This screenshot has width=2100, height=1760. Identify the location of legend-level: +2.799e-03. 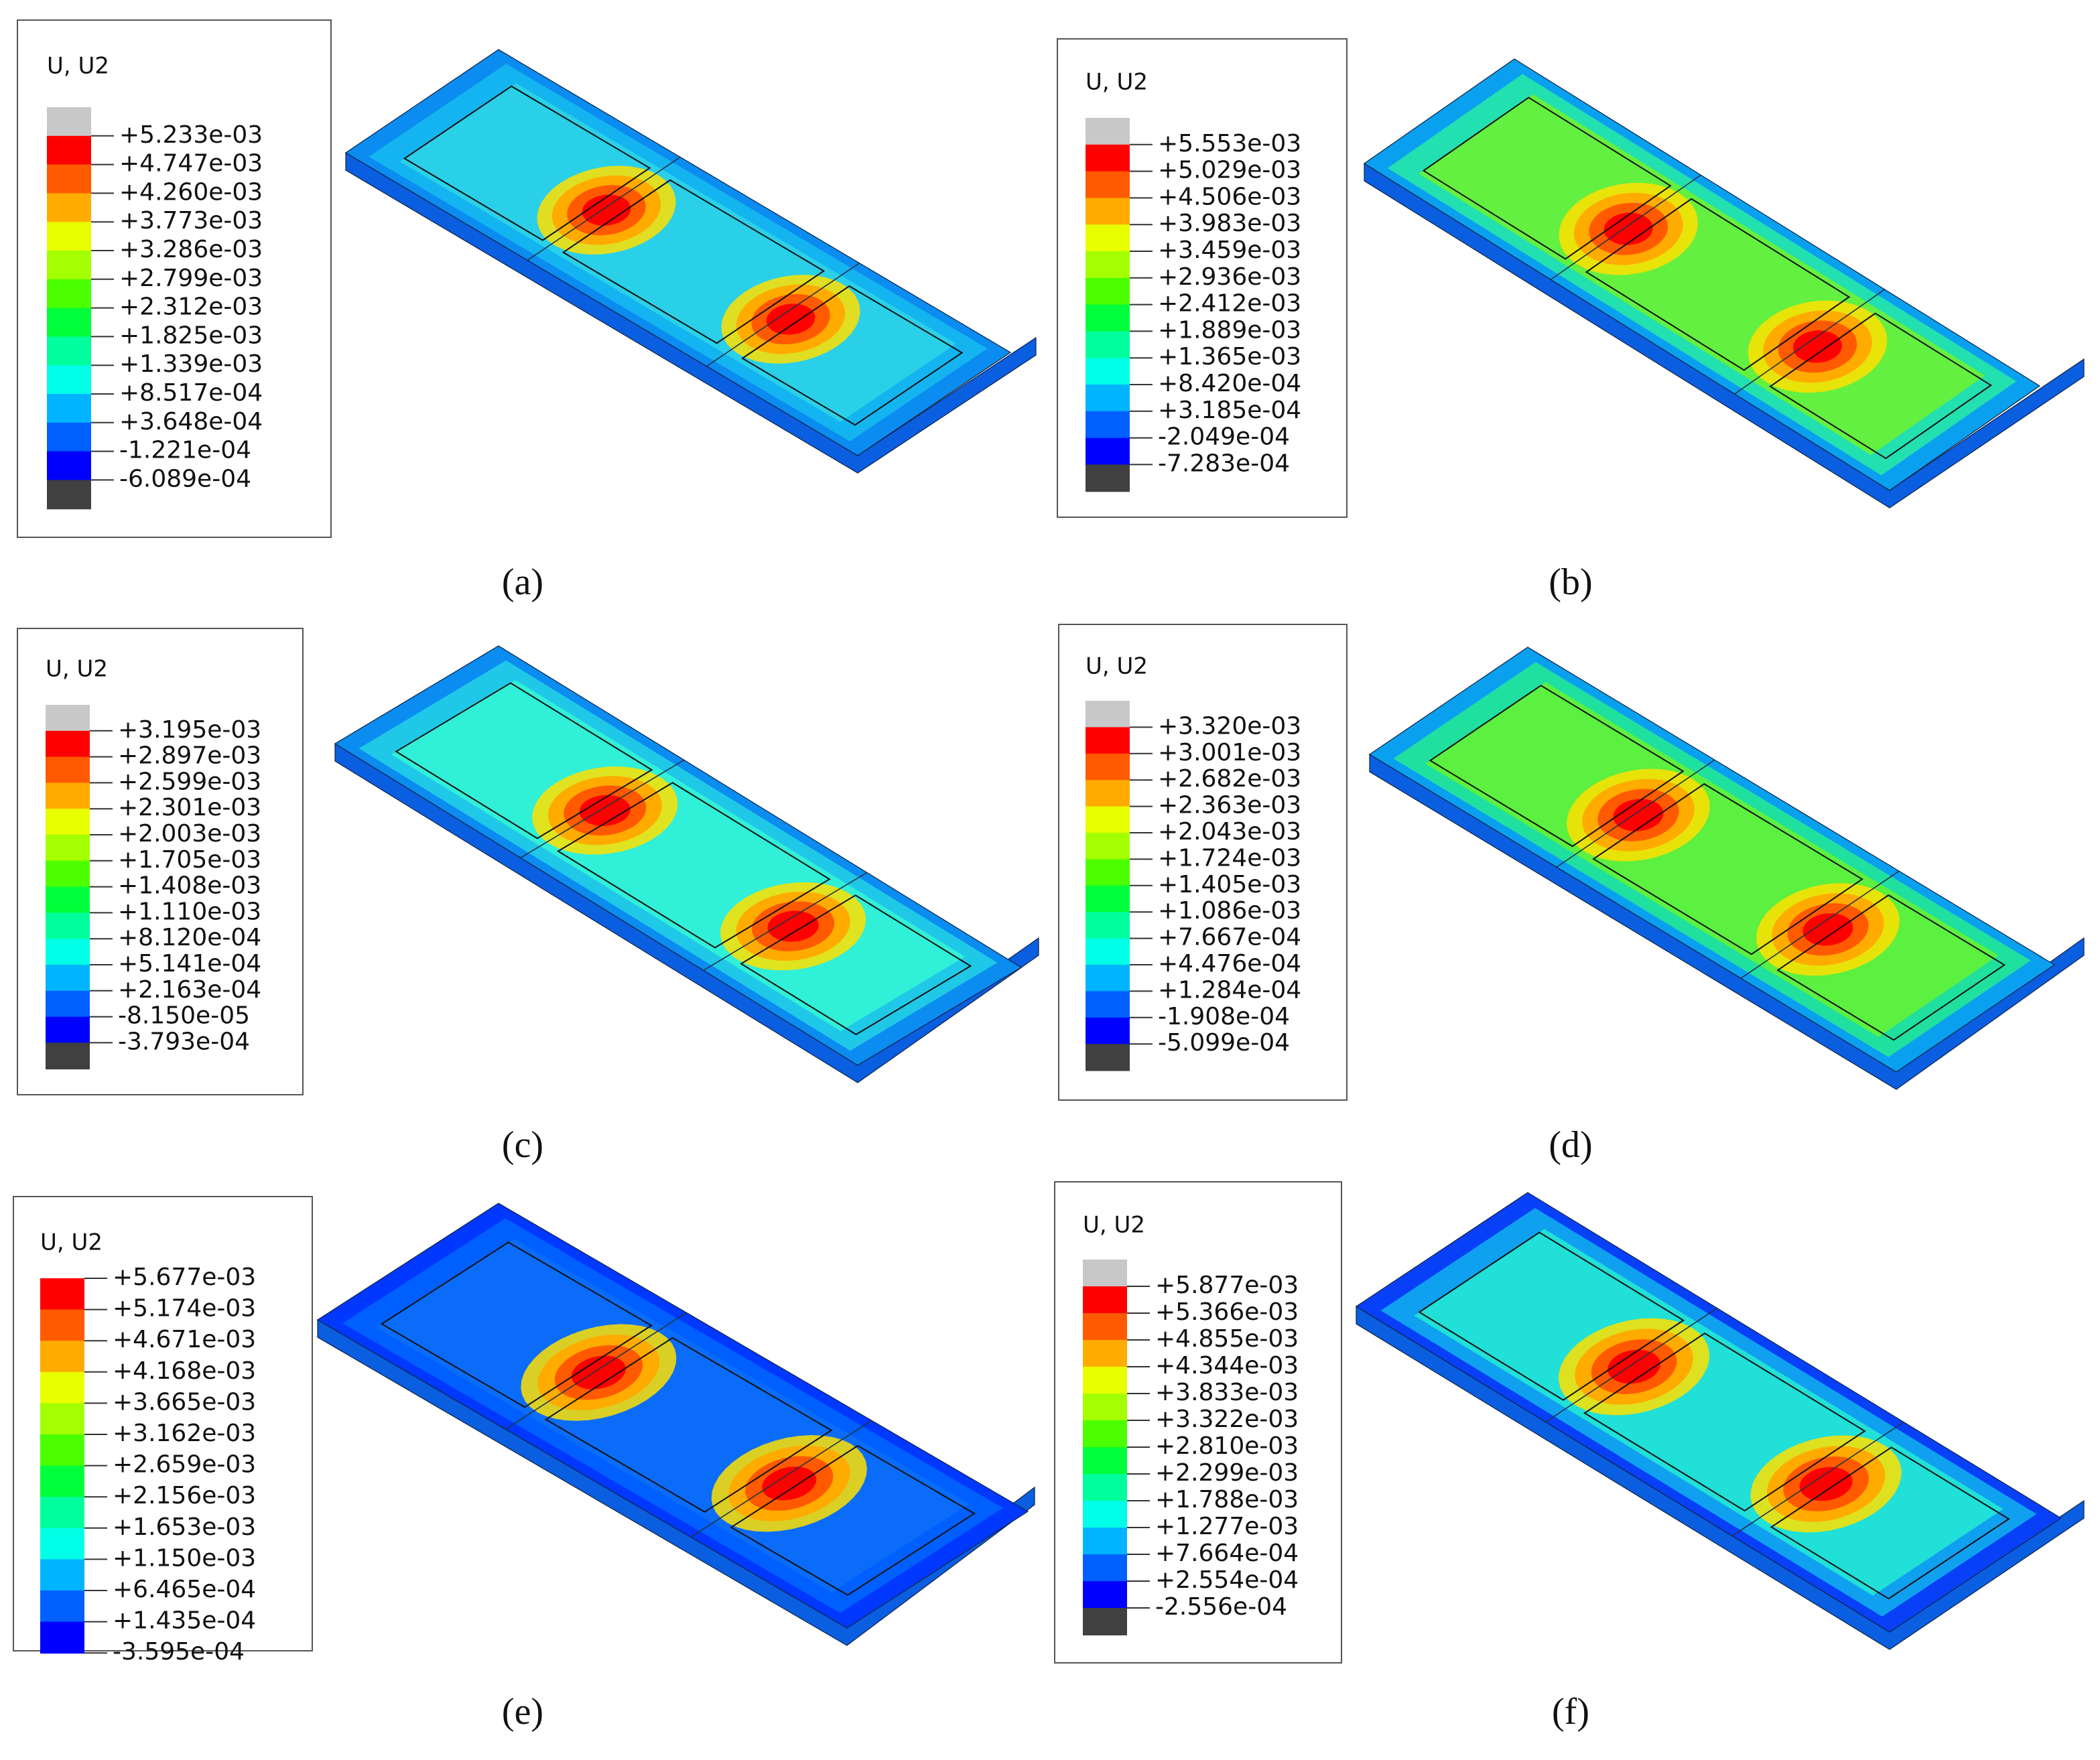
(191, 278).